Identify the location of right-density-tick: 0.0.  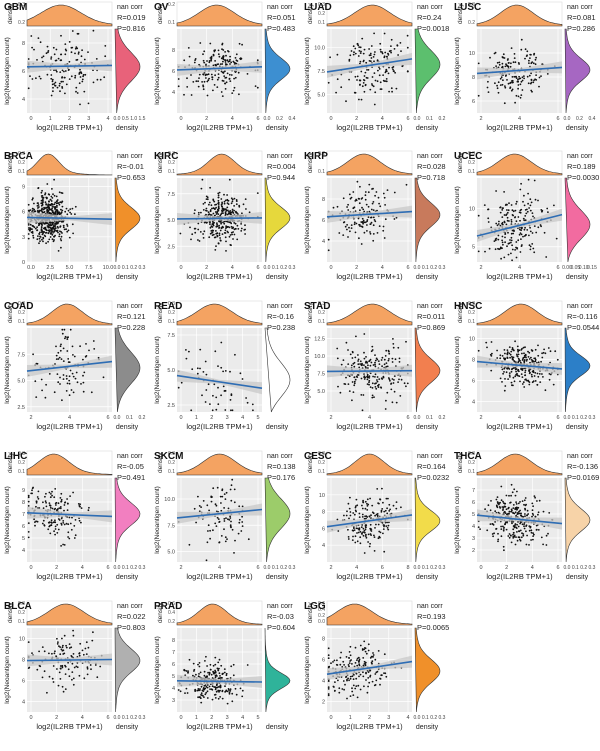
(267, 568).